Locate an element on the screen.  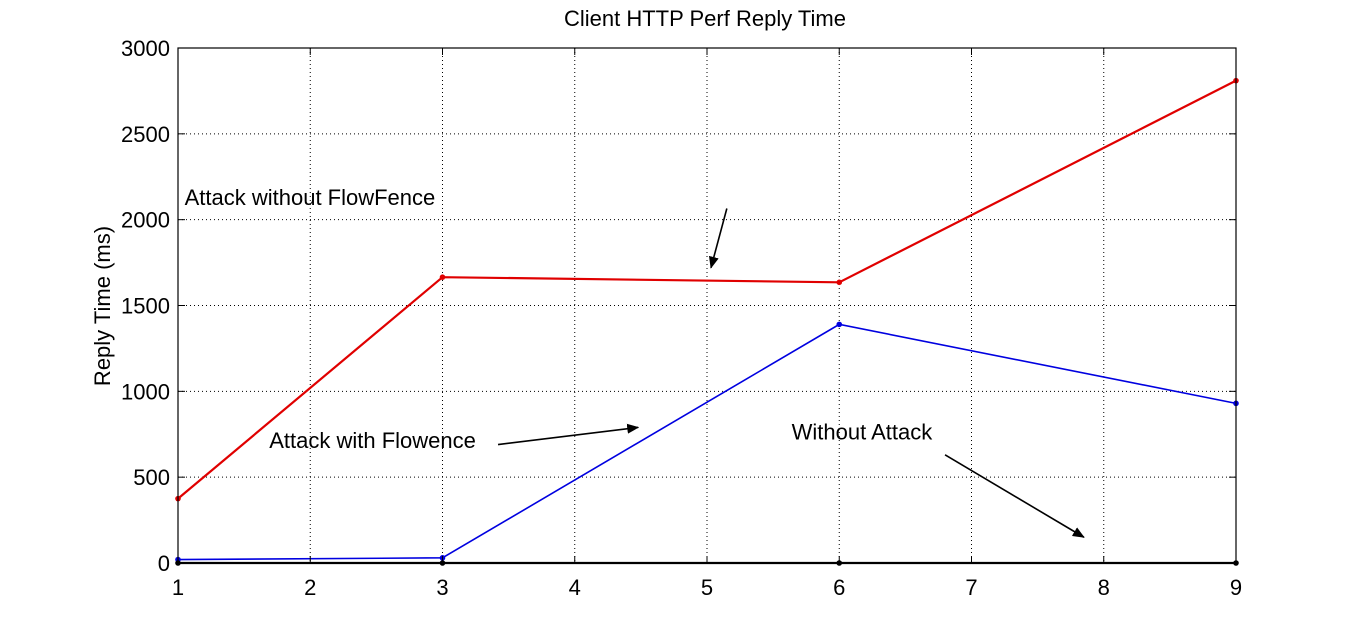
annotation-label: Attack without FlowFence is located at coordinates (310, 197).